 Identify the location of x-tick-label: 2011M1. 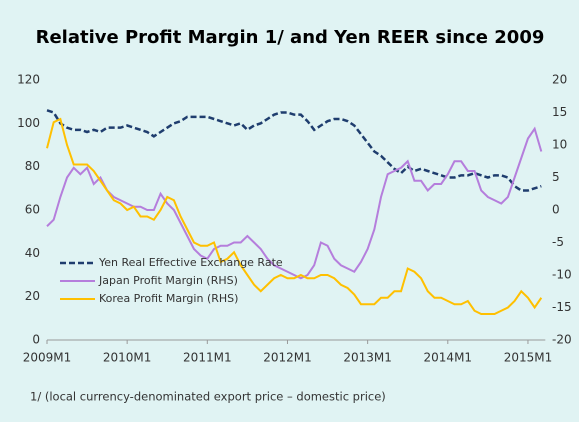
(207, 358).